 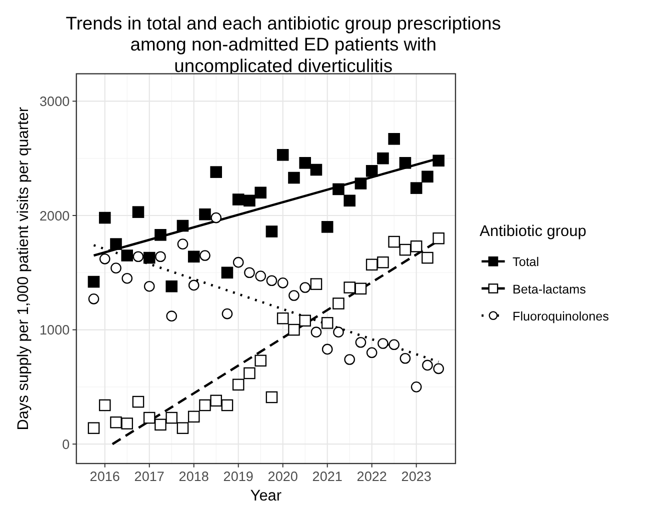 I want to click on y-tick-label: 0, so click(x=66, y=444).